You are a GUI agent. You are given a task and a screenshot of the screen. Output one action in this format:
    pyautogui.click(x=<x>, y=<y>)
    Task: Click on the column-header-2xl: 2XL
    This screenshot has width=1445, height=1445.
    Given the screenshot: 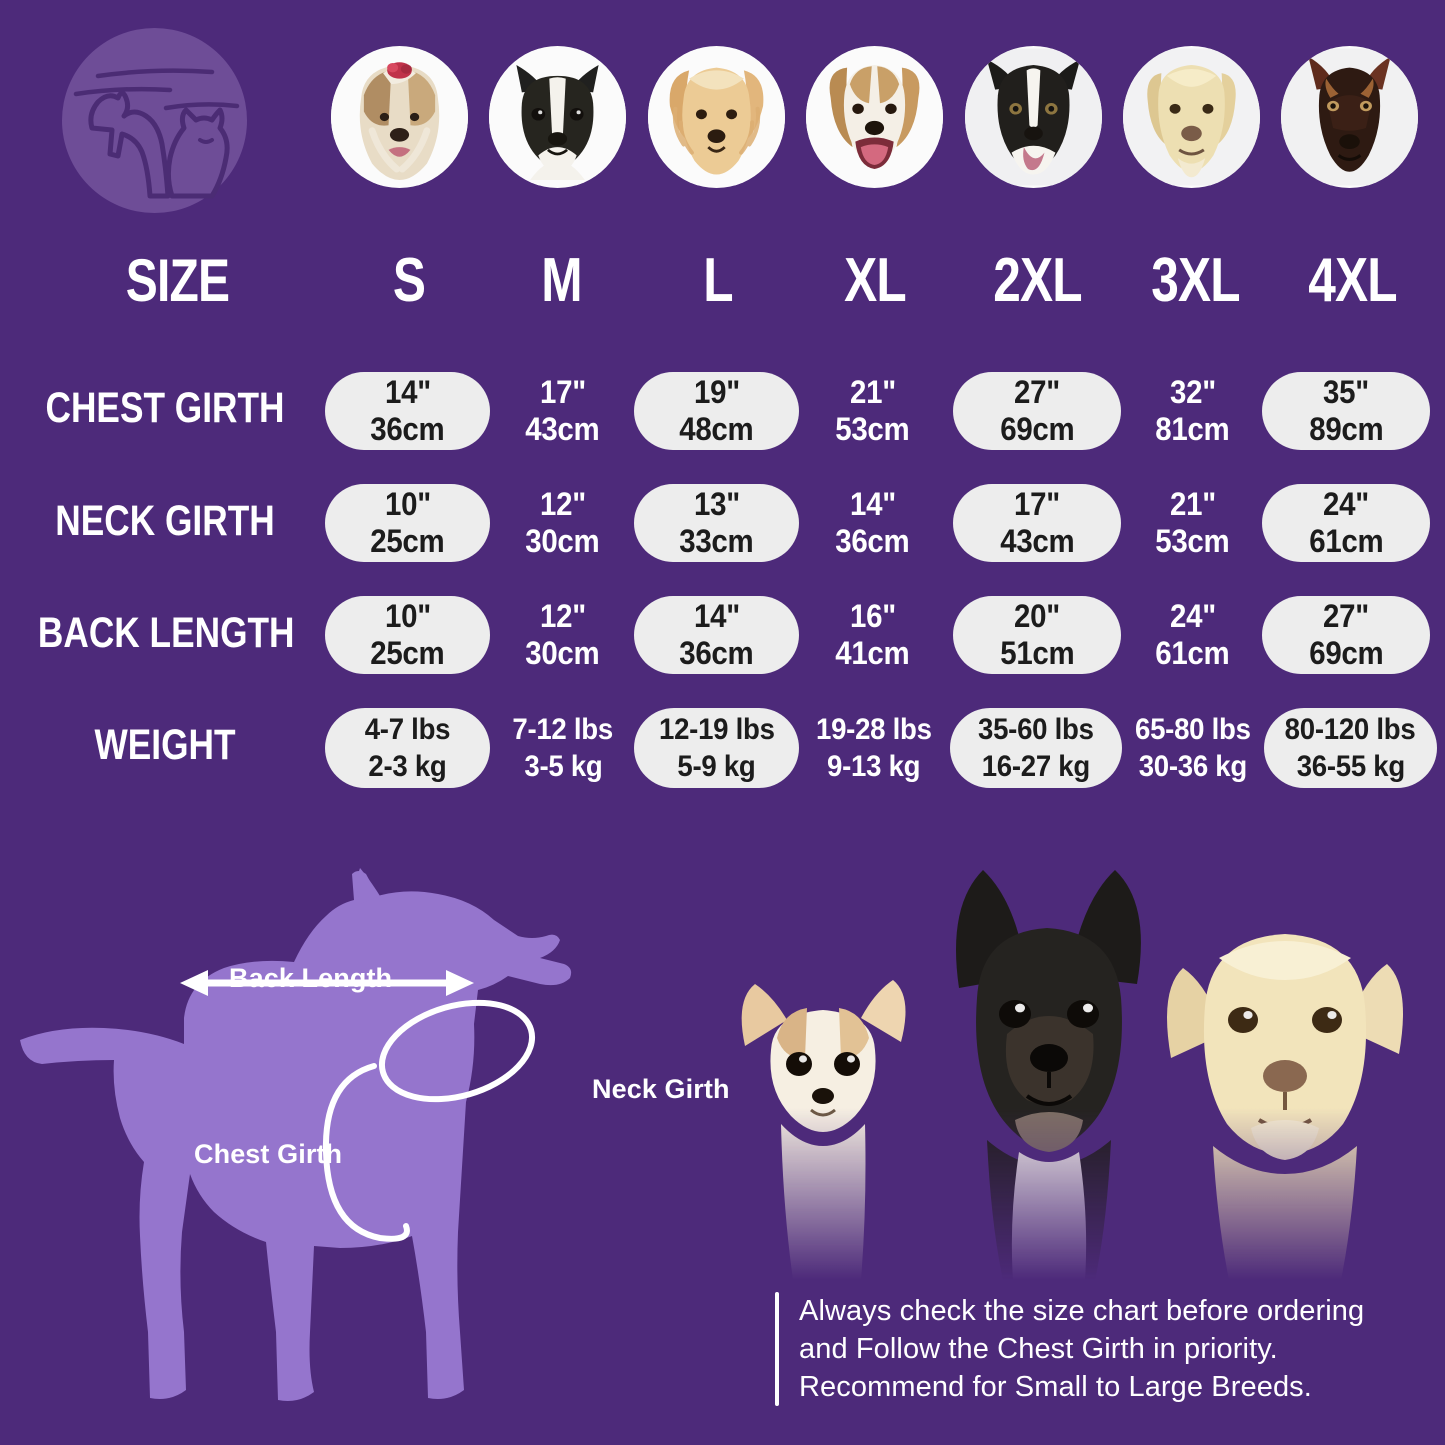 What is the action you would take?
    pyautogui.click(x=1037, y=280)
    